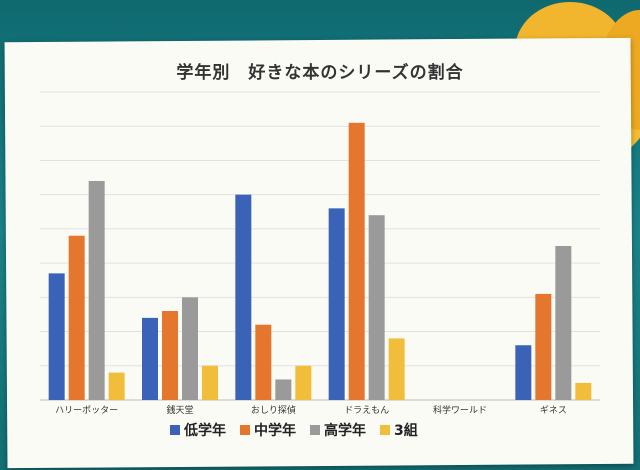  What do you see at coordinates (320, 73) in the screenshot?
I see `chart-title: 学年別 好きな本のシリーズの割合` at bounding box center [320, 73].